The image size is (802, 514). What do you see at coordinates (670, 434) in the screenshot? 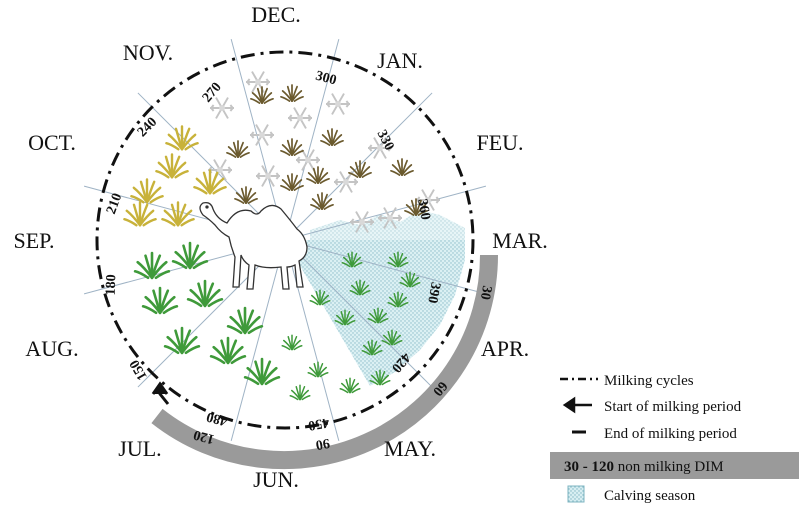
I see `legend-end: End of milking period` at bounding box center [670, 434].